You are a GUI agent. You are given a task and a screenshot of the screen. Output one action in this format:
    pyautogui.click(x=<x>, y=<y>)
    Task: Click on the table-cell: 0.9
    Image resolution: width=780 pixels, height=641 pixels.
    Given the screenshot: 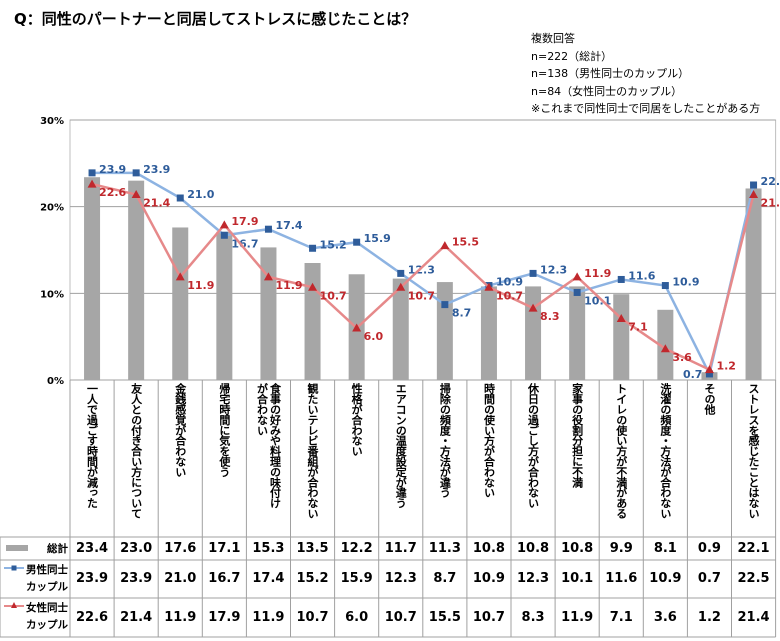 What is the action you would take?
    pyautogui.click(x=709, y=548)
    